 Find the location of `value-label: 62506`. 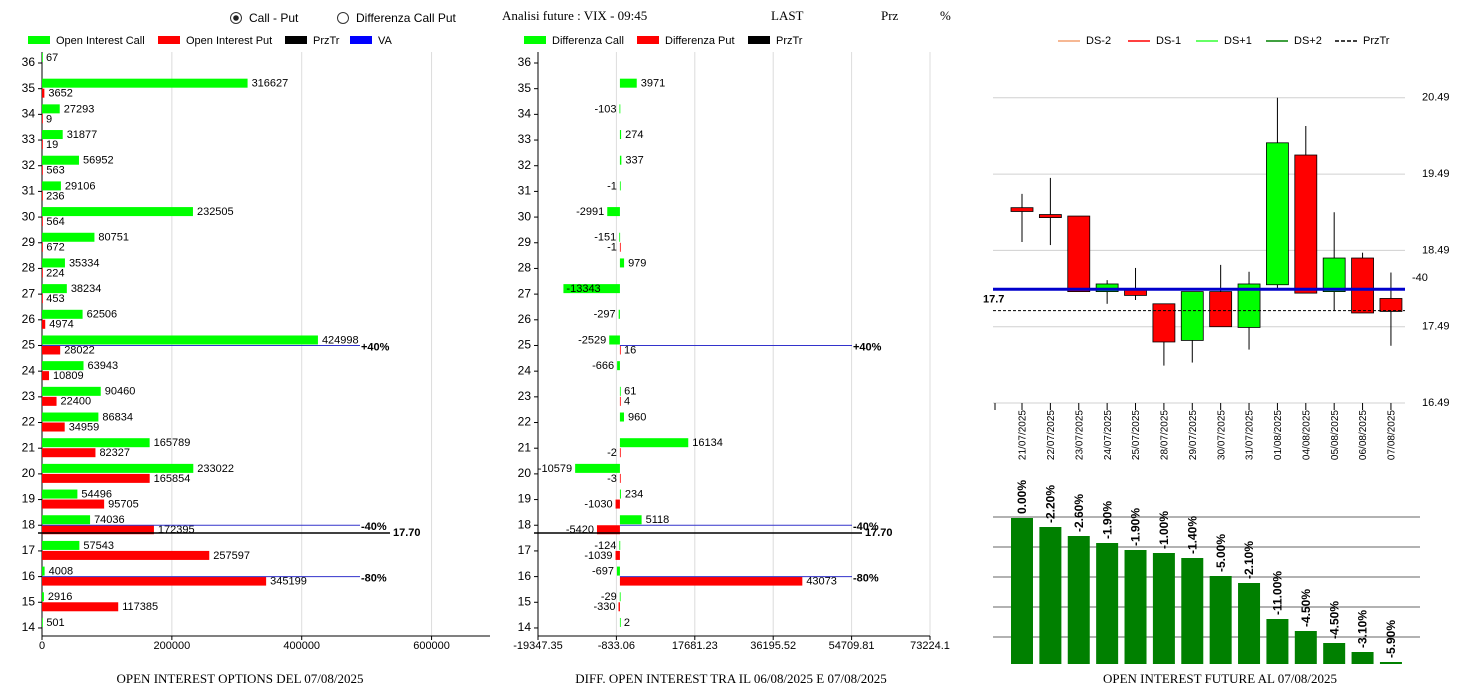

value-label: 62506 is located at coordinates (102, 315).